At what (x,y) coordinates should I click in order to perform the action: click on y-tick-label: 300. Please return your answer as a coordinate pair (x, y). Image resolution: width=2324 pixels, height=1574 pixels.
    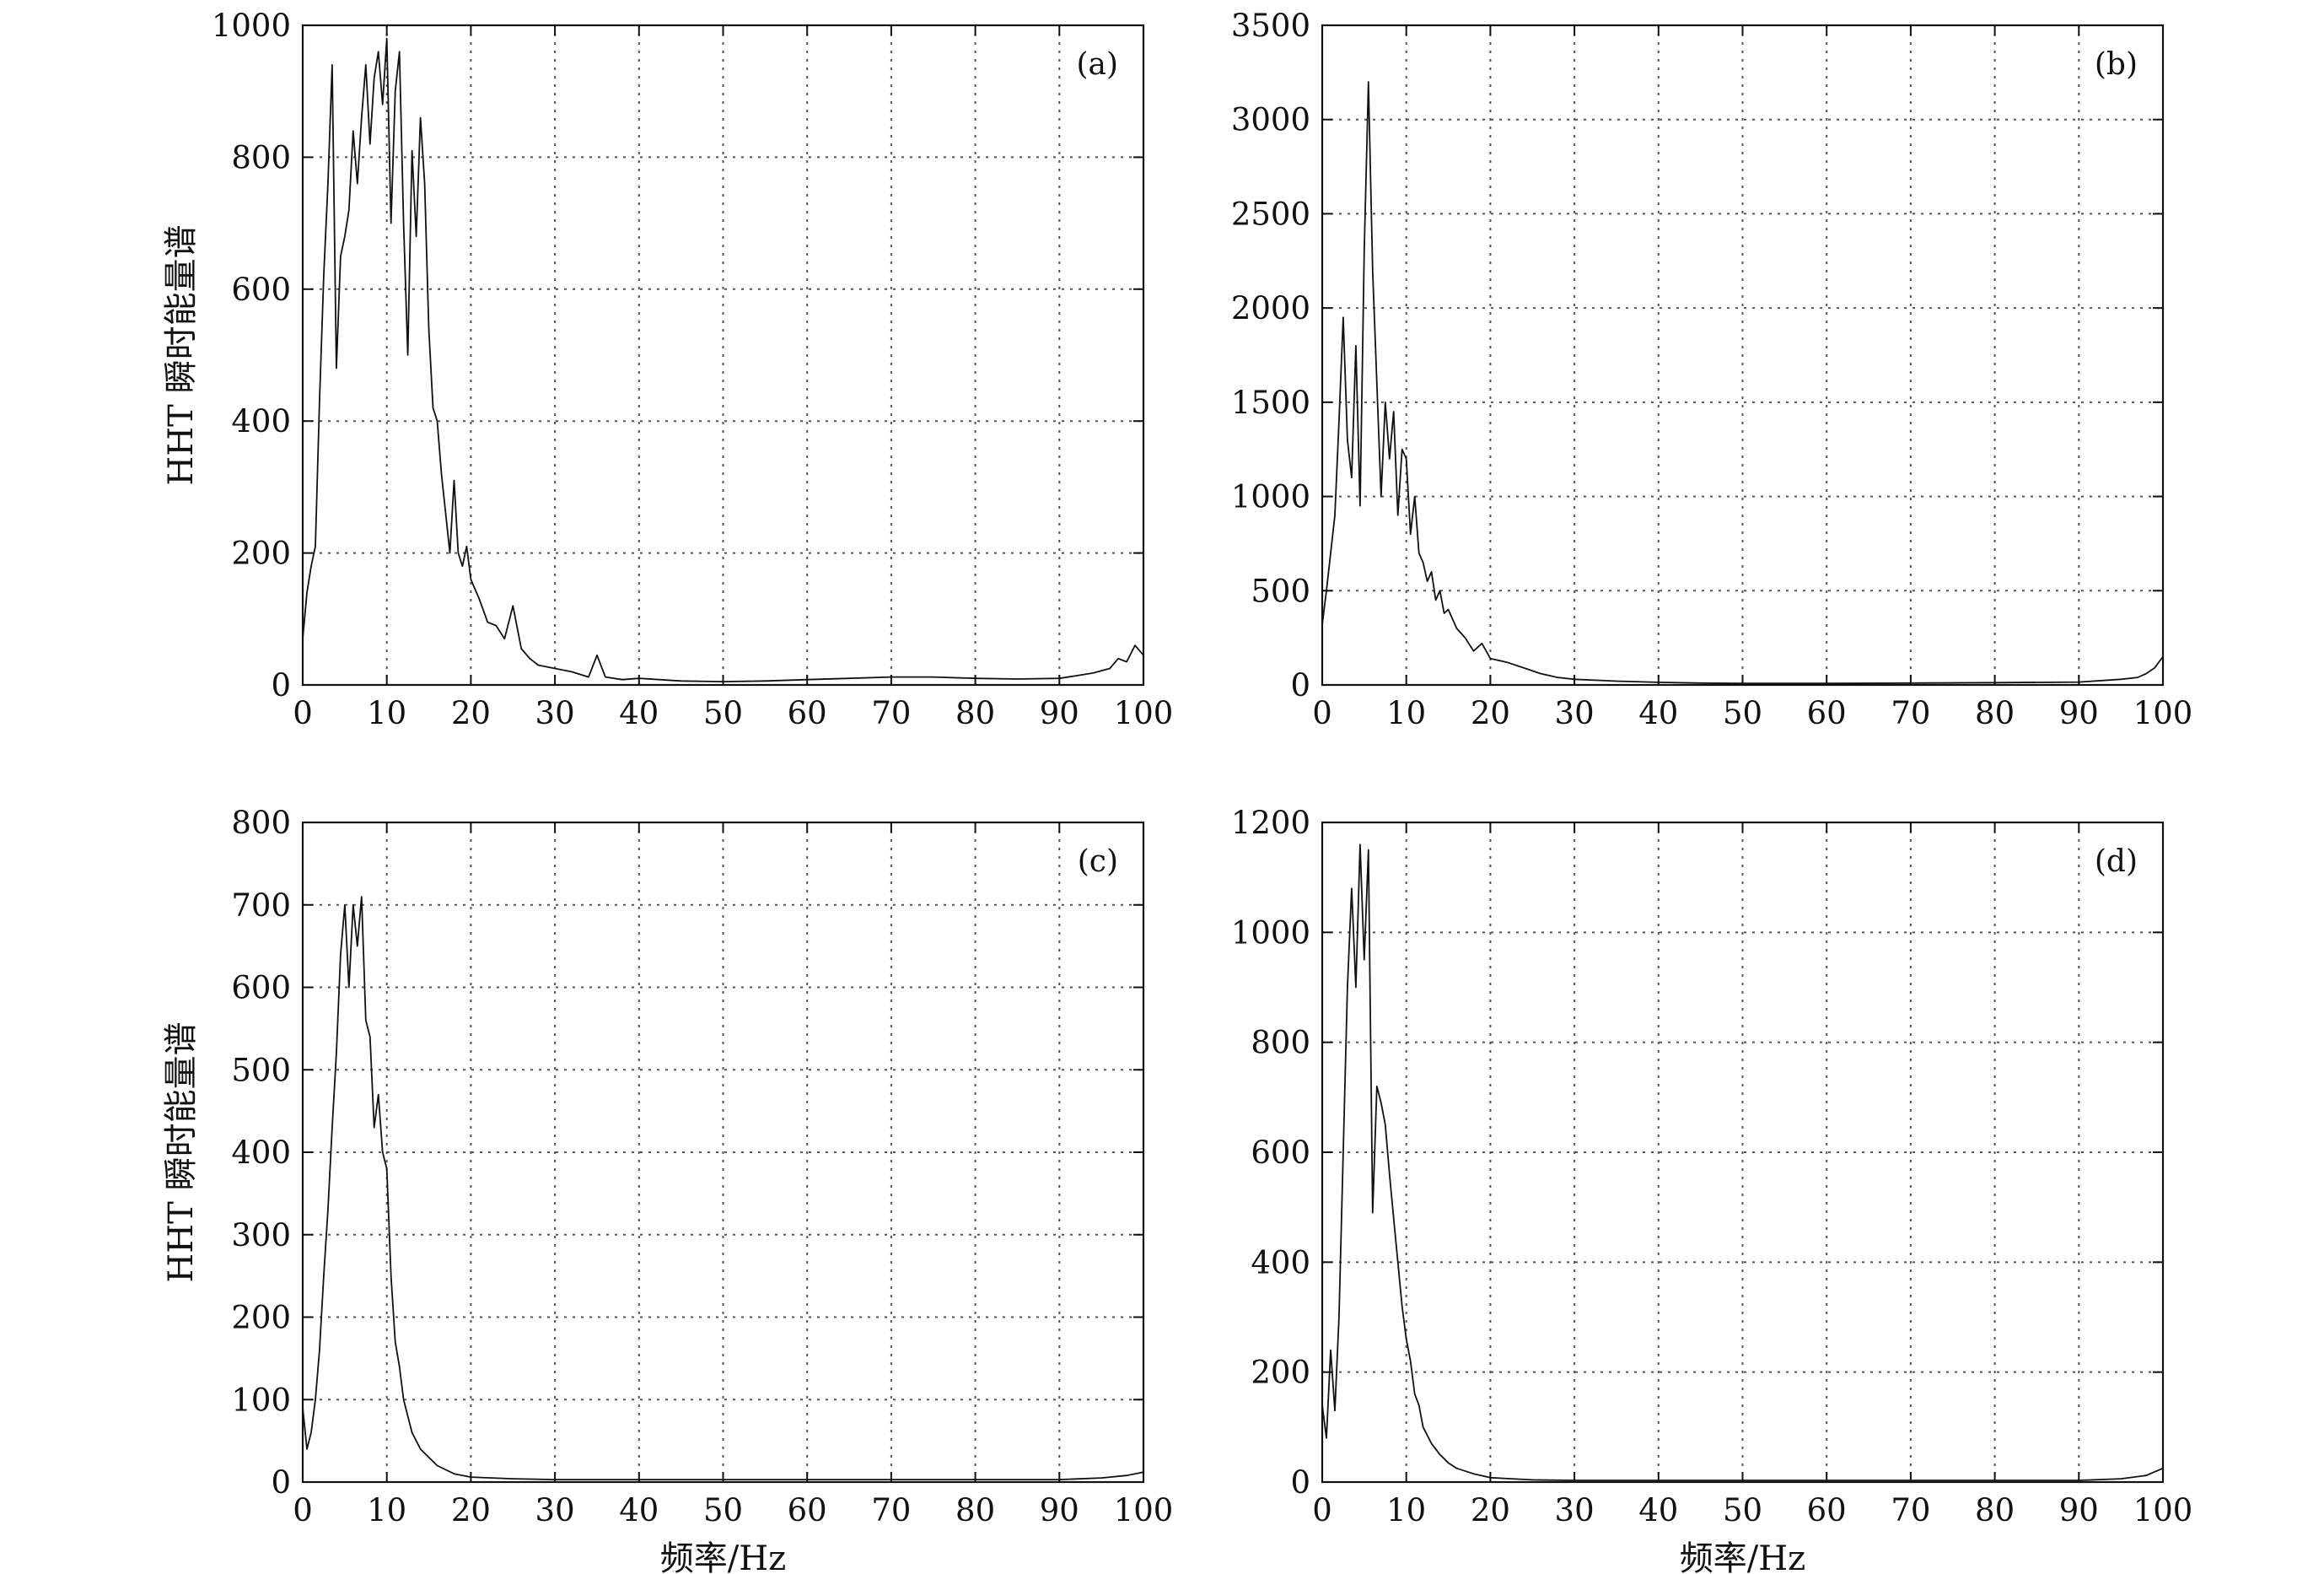
    Looking at the image, I should click on (261, 1235).